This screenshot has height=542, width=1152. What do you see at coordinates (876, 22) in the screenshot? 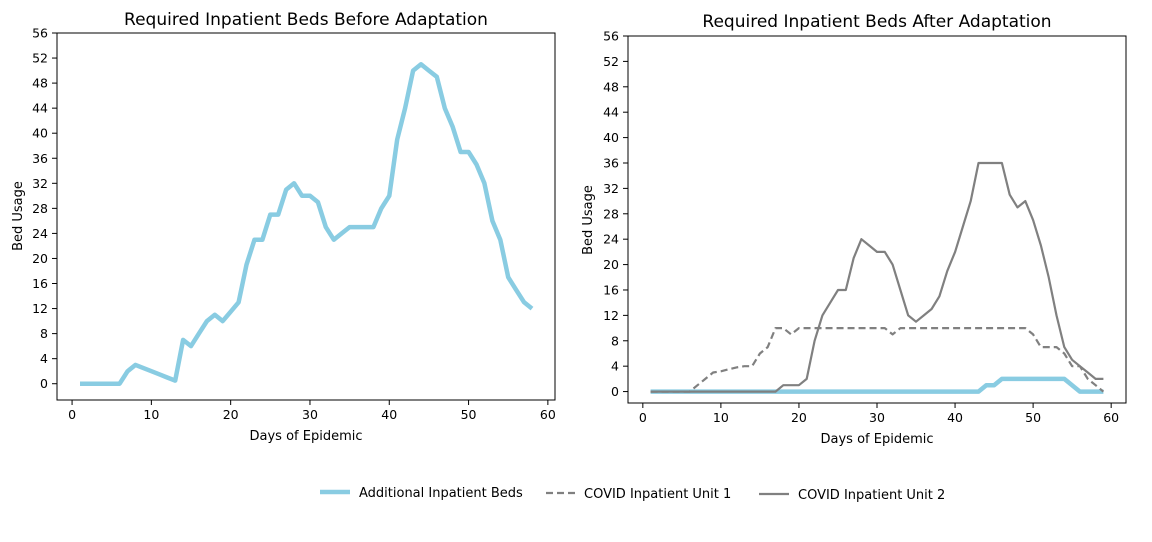
I see `chart-title: Required Inpatient Beds After Adaptation` at bounding box center [876, 22].